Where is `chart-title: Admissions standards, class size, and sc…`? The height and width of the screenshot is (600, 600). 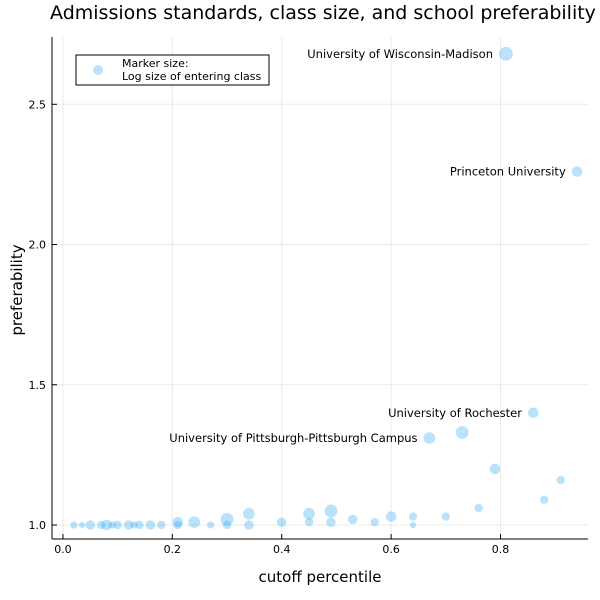 chart-title: Admissions standards, class size, and sc… is located at coordinates (323, 13).